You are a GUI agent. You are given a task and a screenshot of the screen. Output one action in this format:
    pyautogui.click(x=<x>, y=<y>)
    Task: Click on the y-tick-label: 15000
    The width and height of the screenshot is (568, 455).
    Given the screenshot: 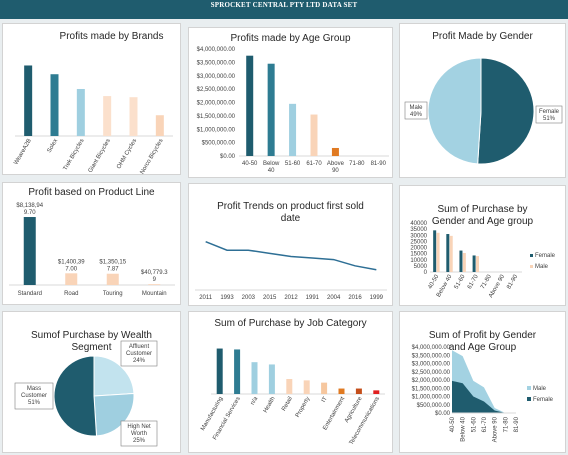 What is the action you would take?
    pyautogui.click(x=418, y=255)
    